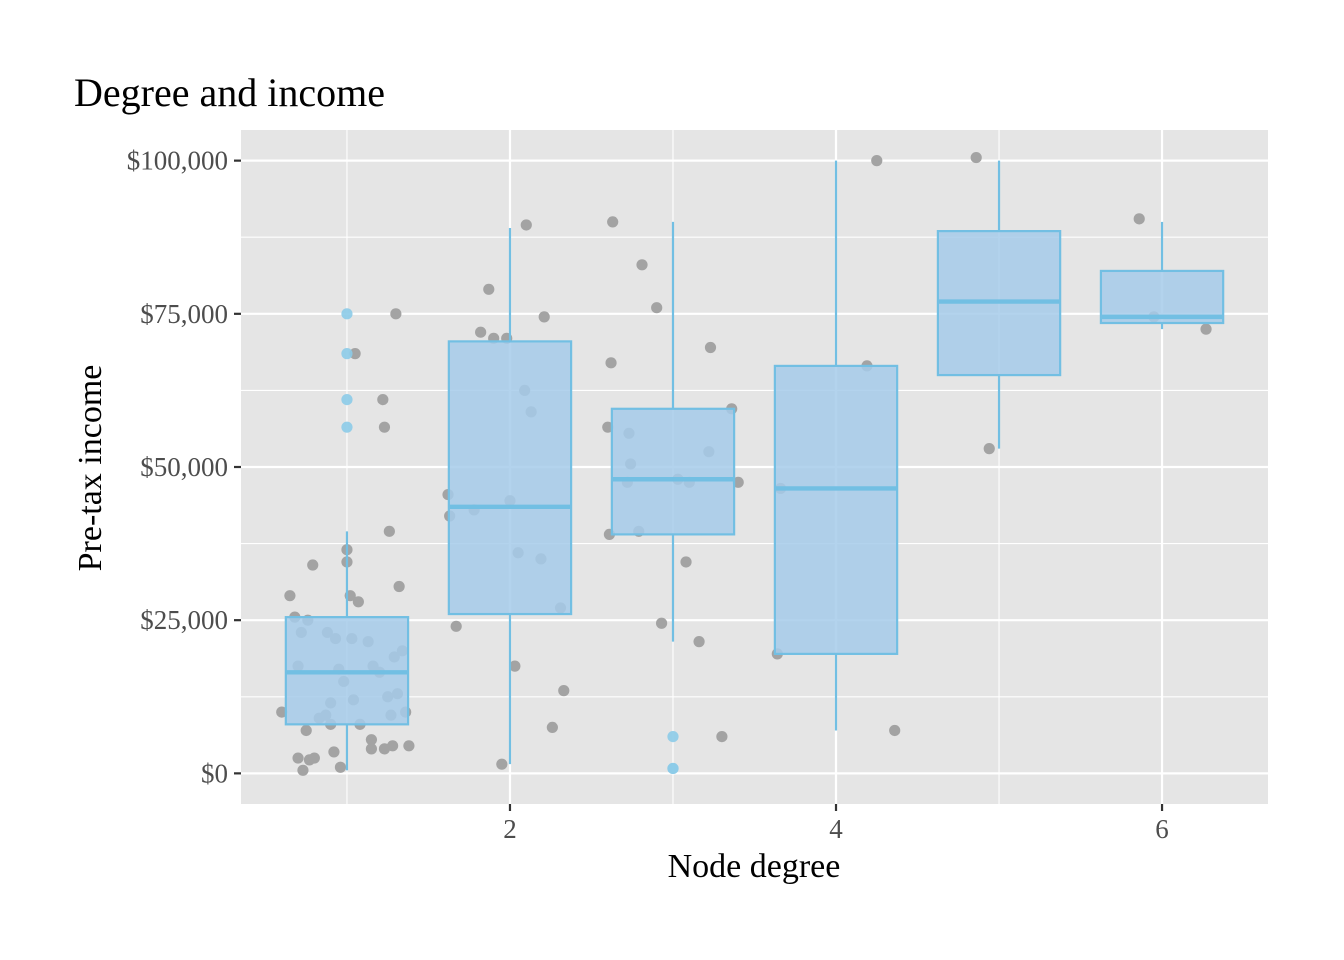 Image resolution: width=1344 pixels, height=960 pixels. What do you see at coordinates (836, 829) in the screenshot?
I see `x-tick-label: 4` at bounding box center [836, 829].